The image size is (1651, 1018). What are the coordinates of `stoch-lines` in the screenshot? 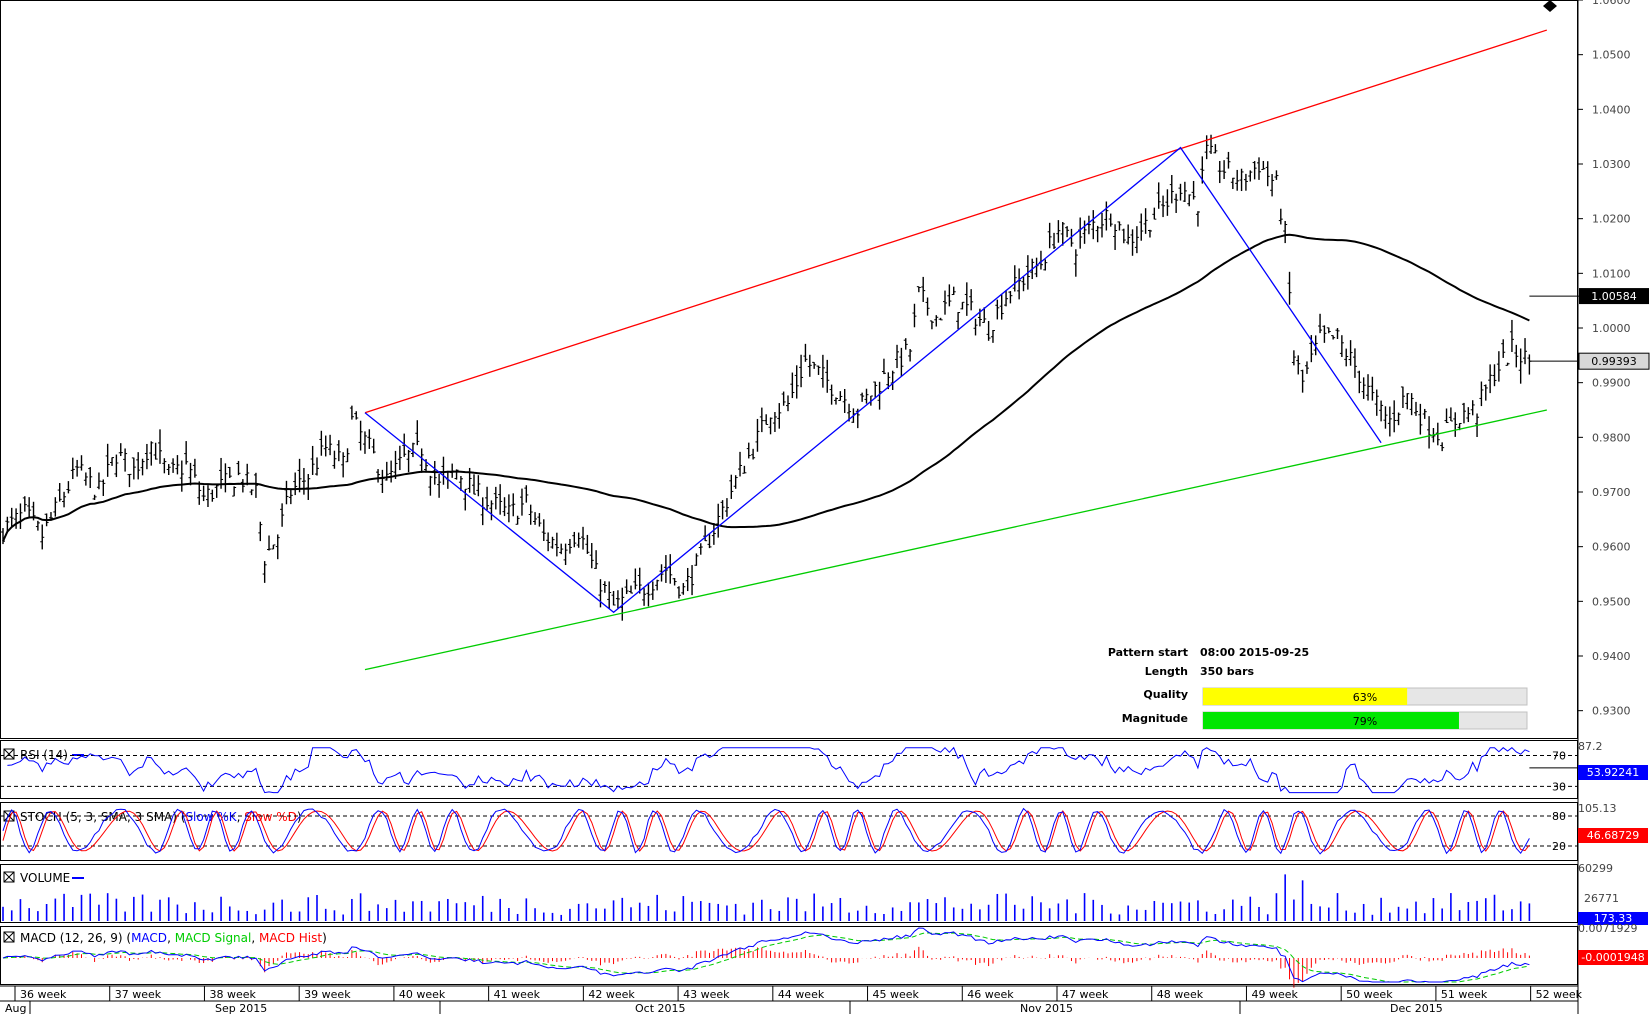 It's located at (766, 831).